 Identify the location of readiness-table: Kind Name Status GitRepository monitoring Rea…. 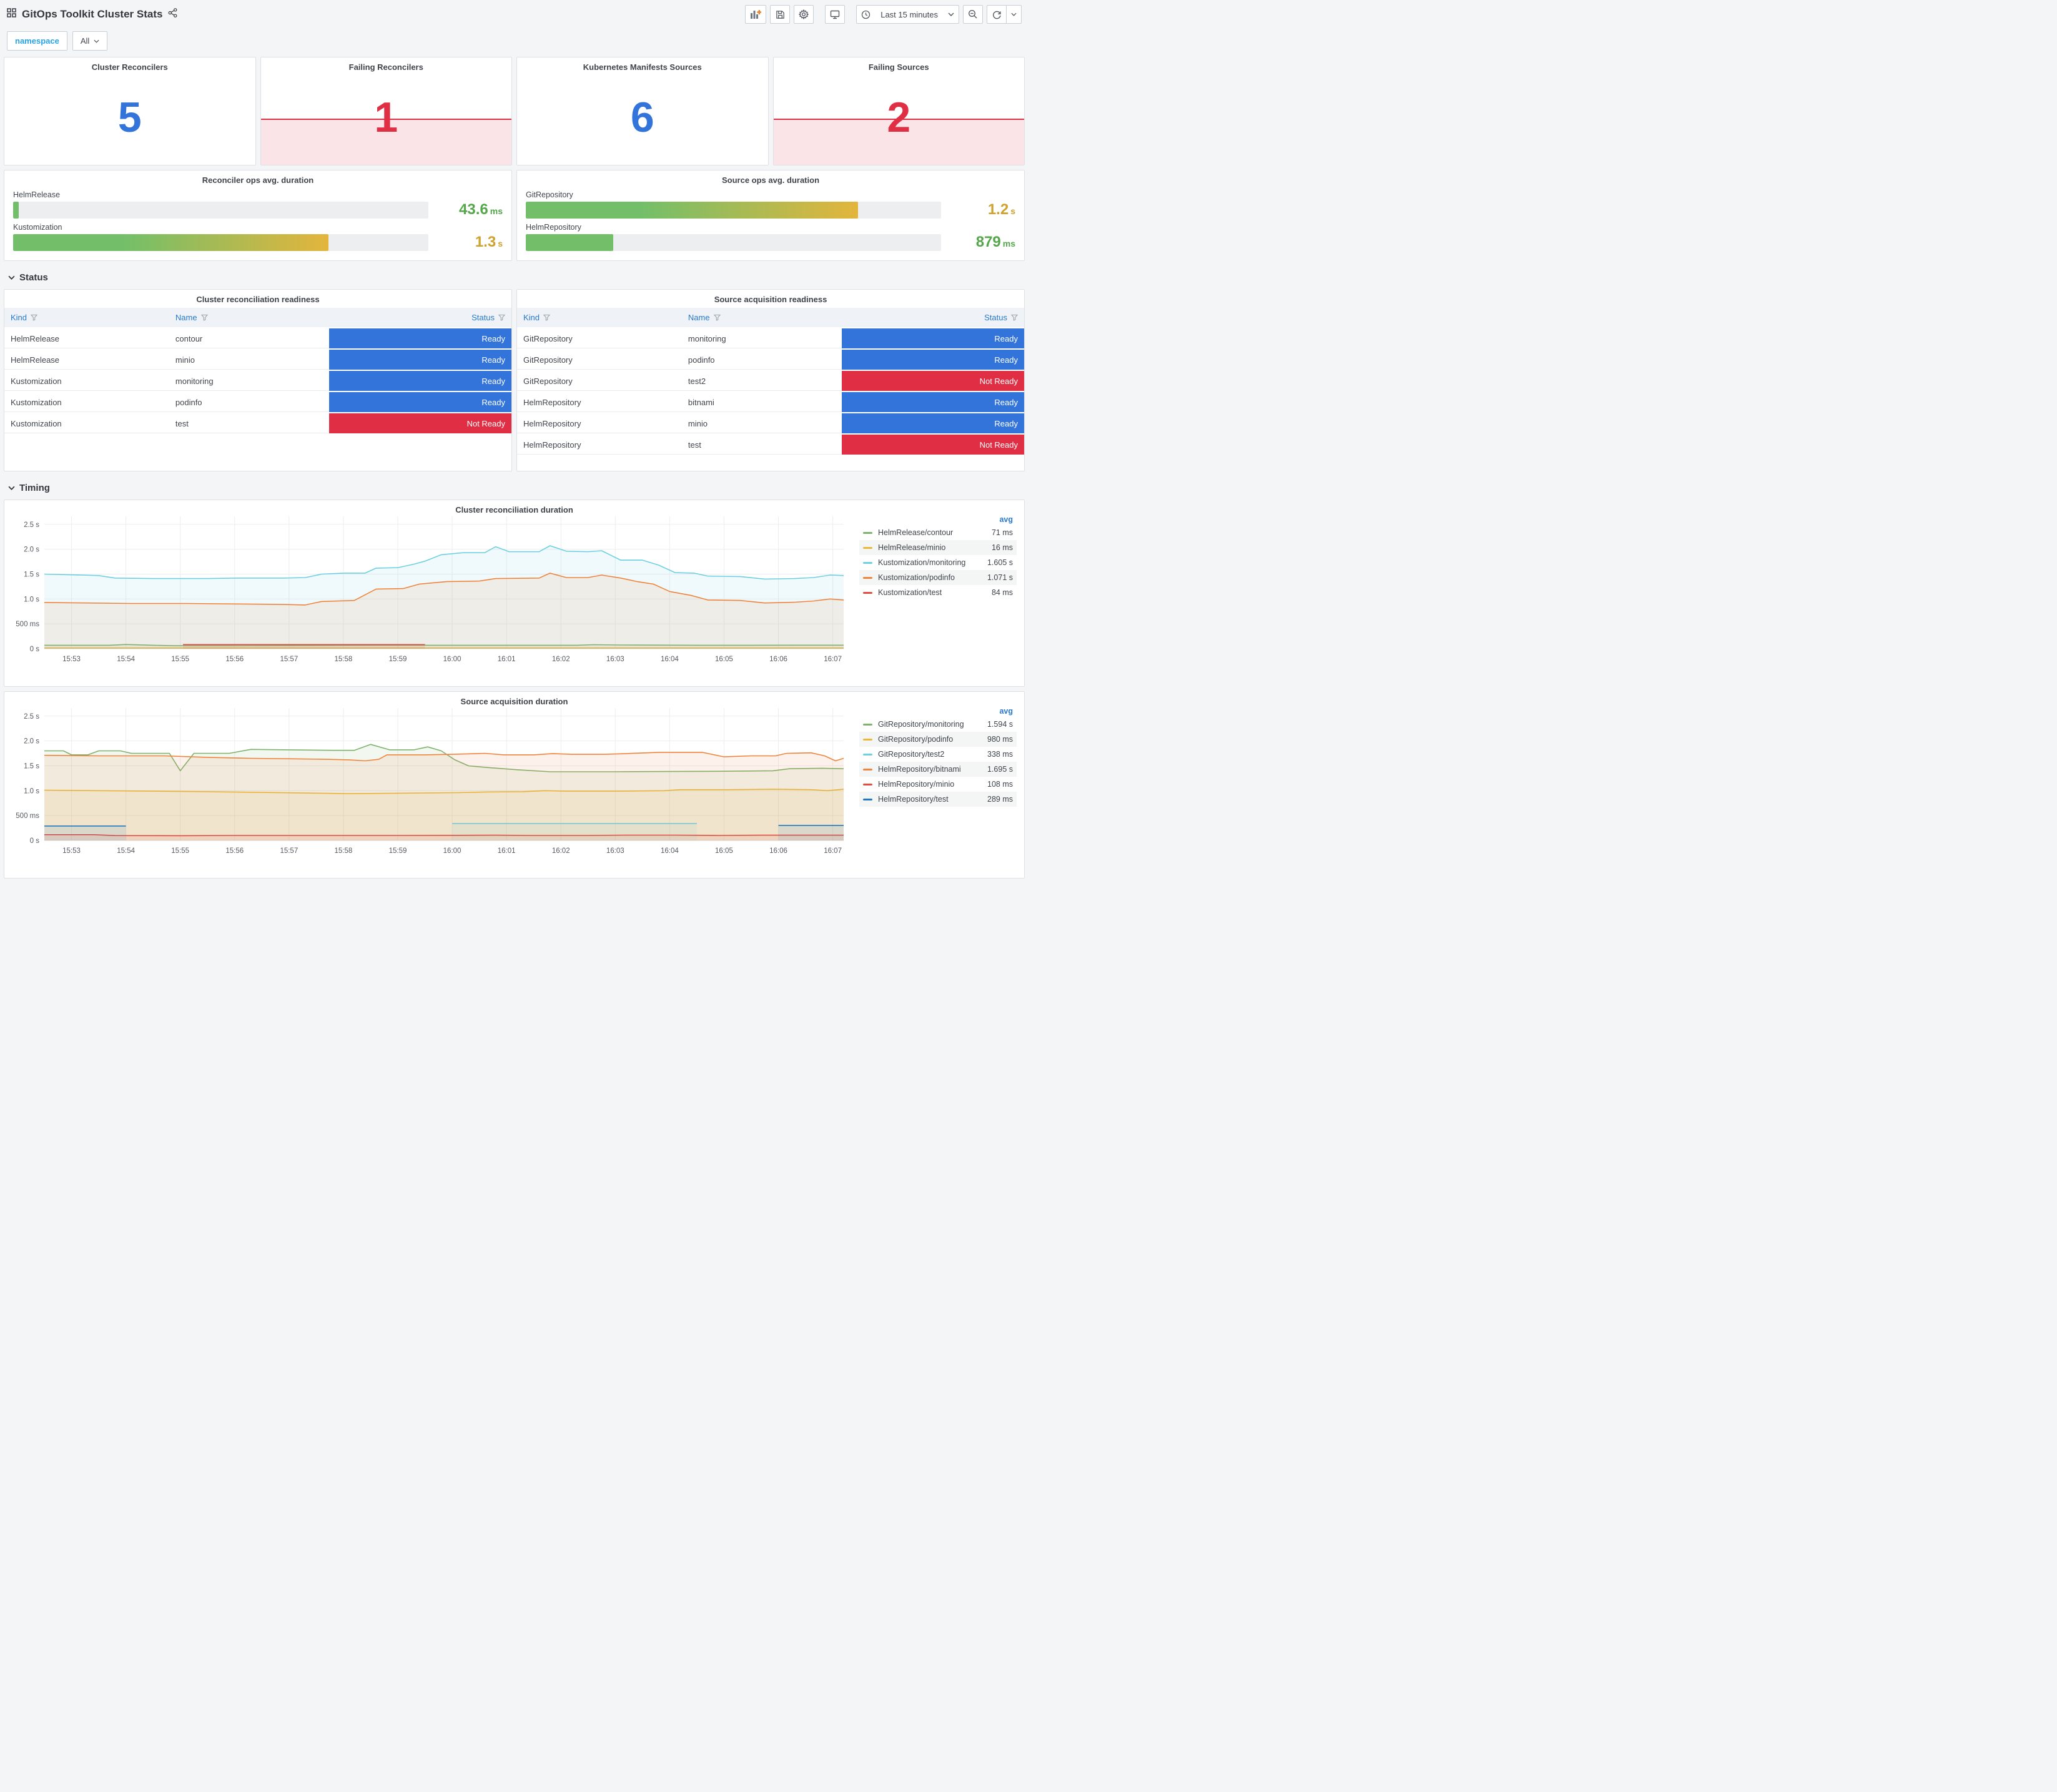
(771, 382).